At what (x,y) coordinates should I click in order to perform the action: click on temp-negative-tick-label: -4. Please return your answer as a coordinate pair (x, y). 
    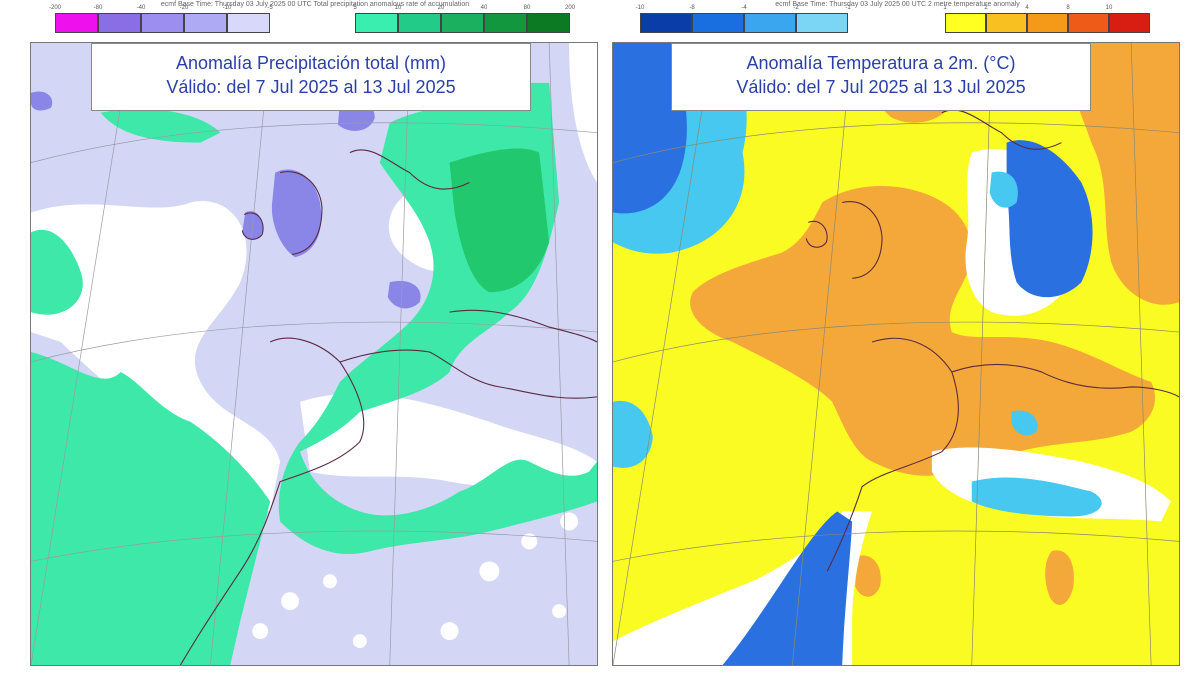
    Looking at the image, I should click on (744, 8).